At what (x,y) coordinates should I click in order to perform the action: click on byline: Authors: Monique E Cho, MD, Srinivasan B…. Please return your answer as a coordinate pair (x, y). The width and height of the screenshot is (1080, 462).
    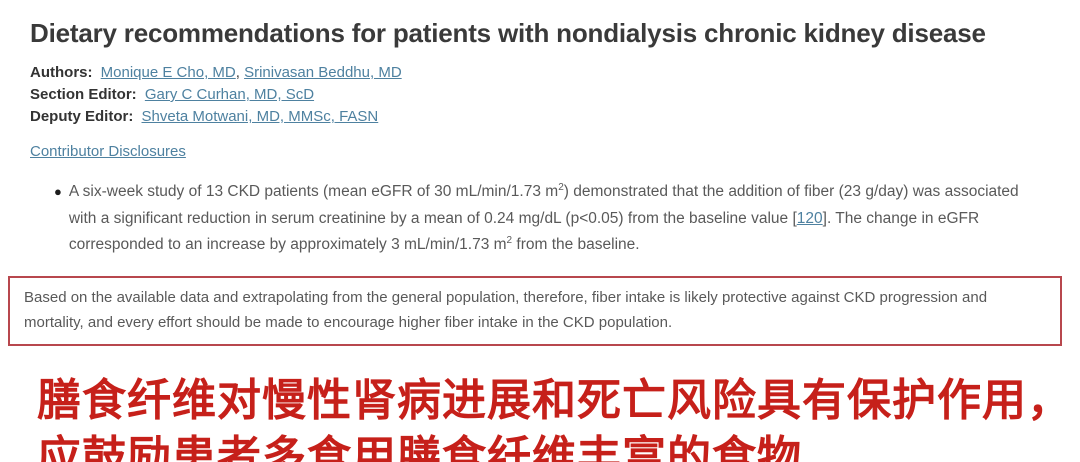
    Looking at the image, I should click on (540, 95).